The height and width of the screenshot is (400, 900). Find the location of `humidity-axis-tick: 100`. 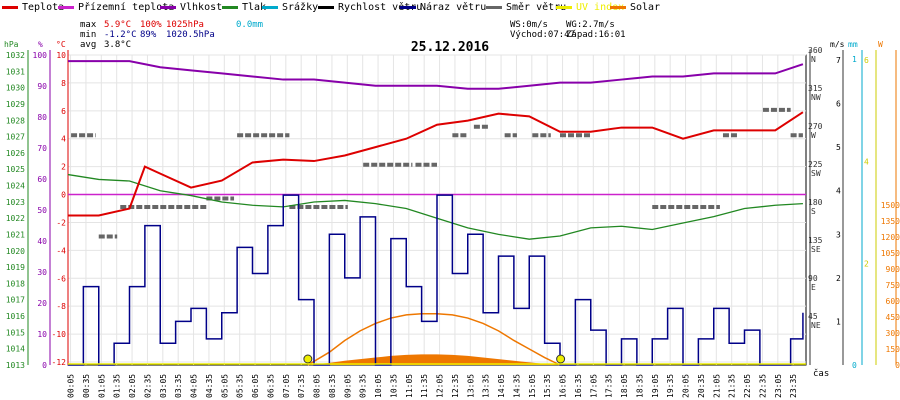

humidity-axis-tick: 100 is located at coordinates (40, 55).